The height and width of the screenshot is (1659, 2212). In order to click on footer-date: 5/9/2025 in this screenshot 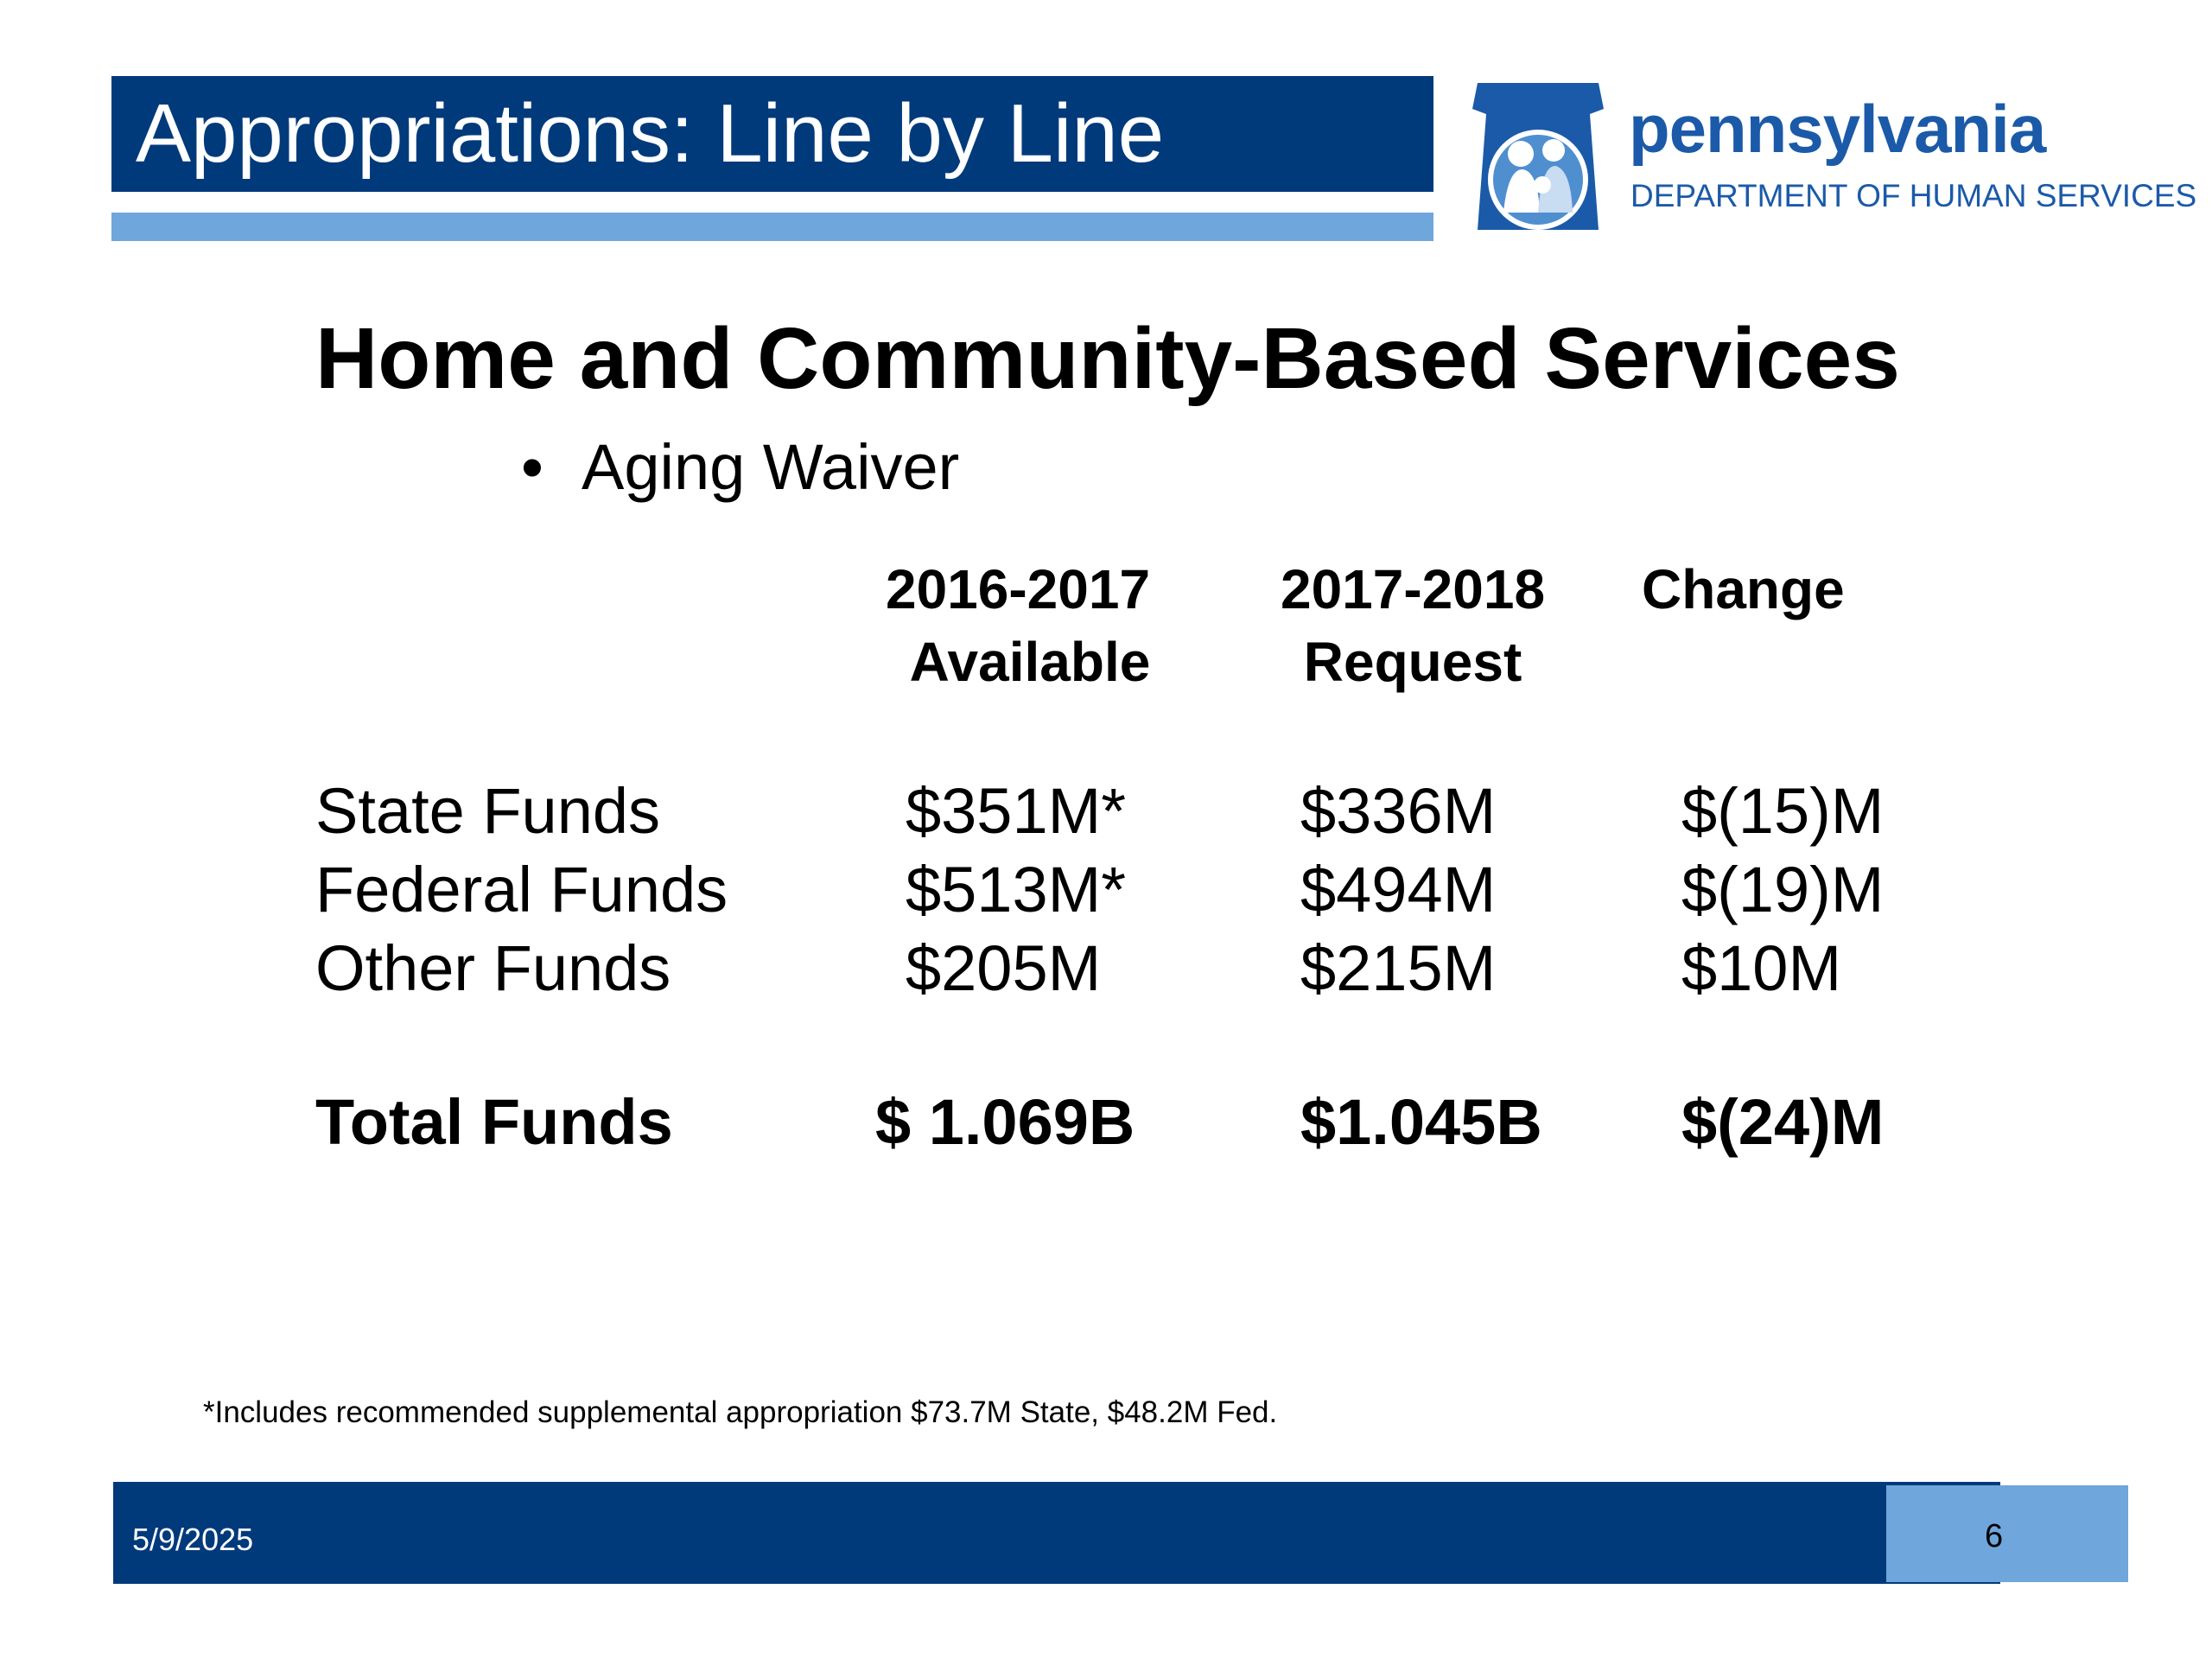, I will do `click(193, 1539)`.